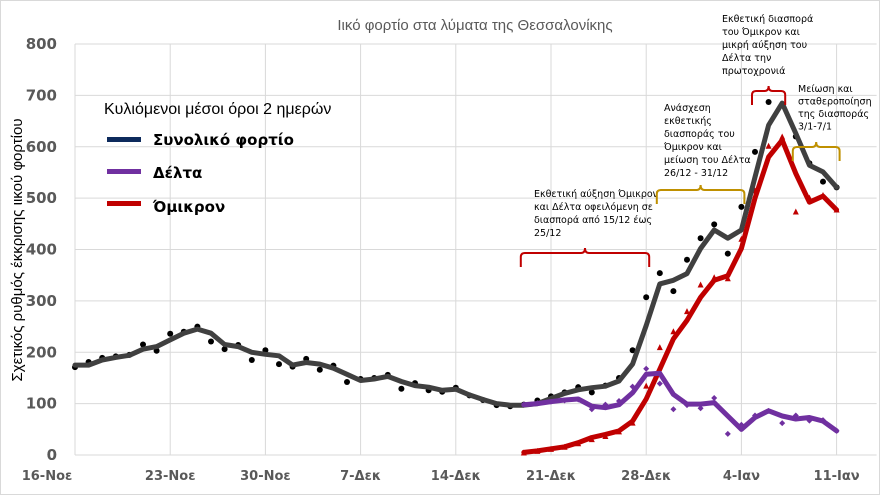  What do you see at coordinates (687, 108) in the screenshot?
I see `annotation-line: Ανάσχεση` at bounding box center [687, 108].